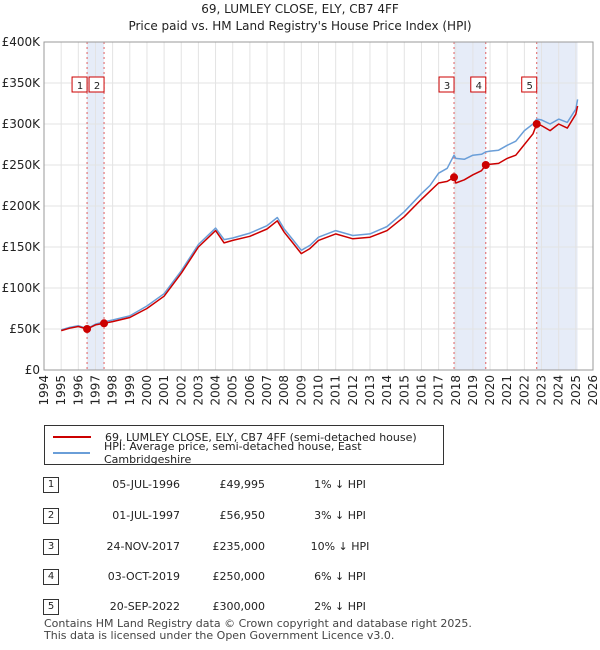 The height and width of the screenshot is (650, 600). Describe the element at coordinates (267, 390) in the screenshot. I see `x-tick-label: 2007` at that location.